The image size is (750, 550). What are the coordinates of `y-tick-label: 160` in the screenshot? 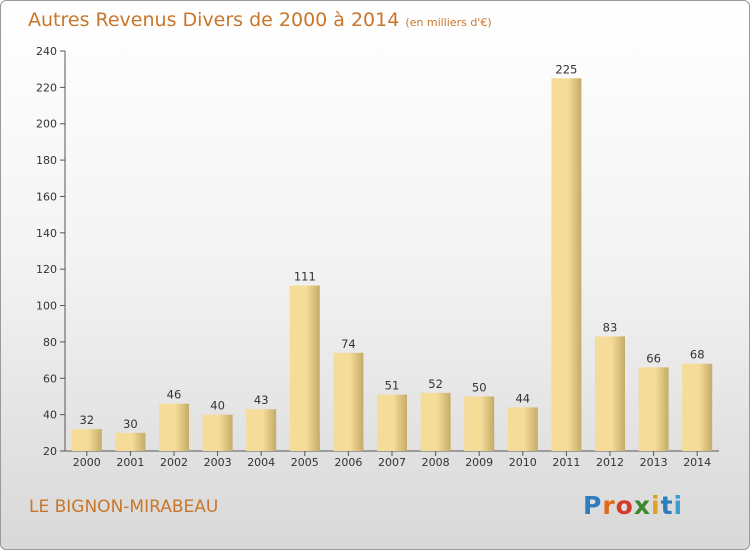 It's located at (46, 196).